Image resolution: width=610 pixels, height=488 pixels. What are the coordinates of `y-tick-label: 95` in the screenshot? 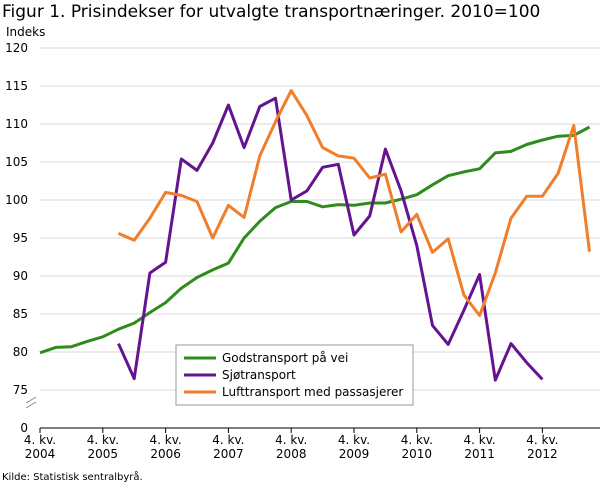 It's located at (20, 238).